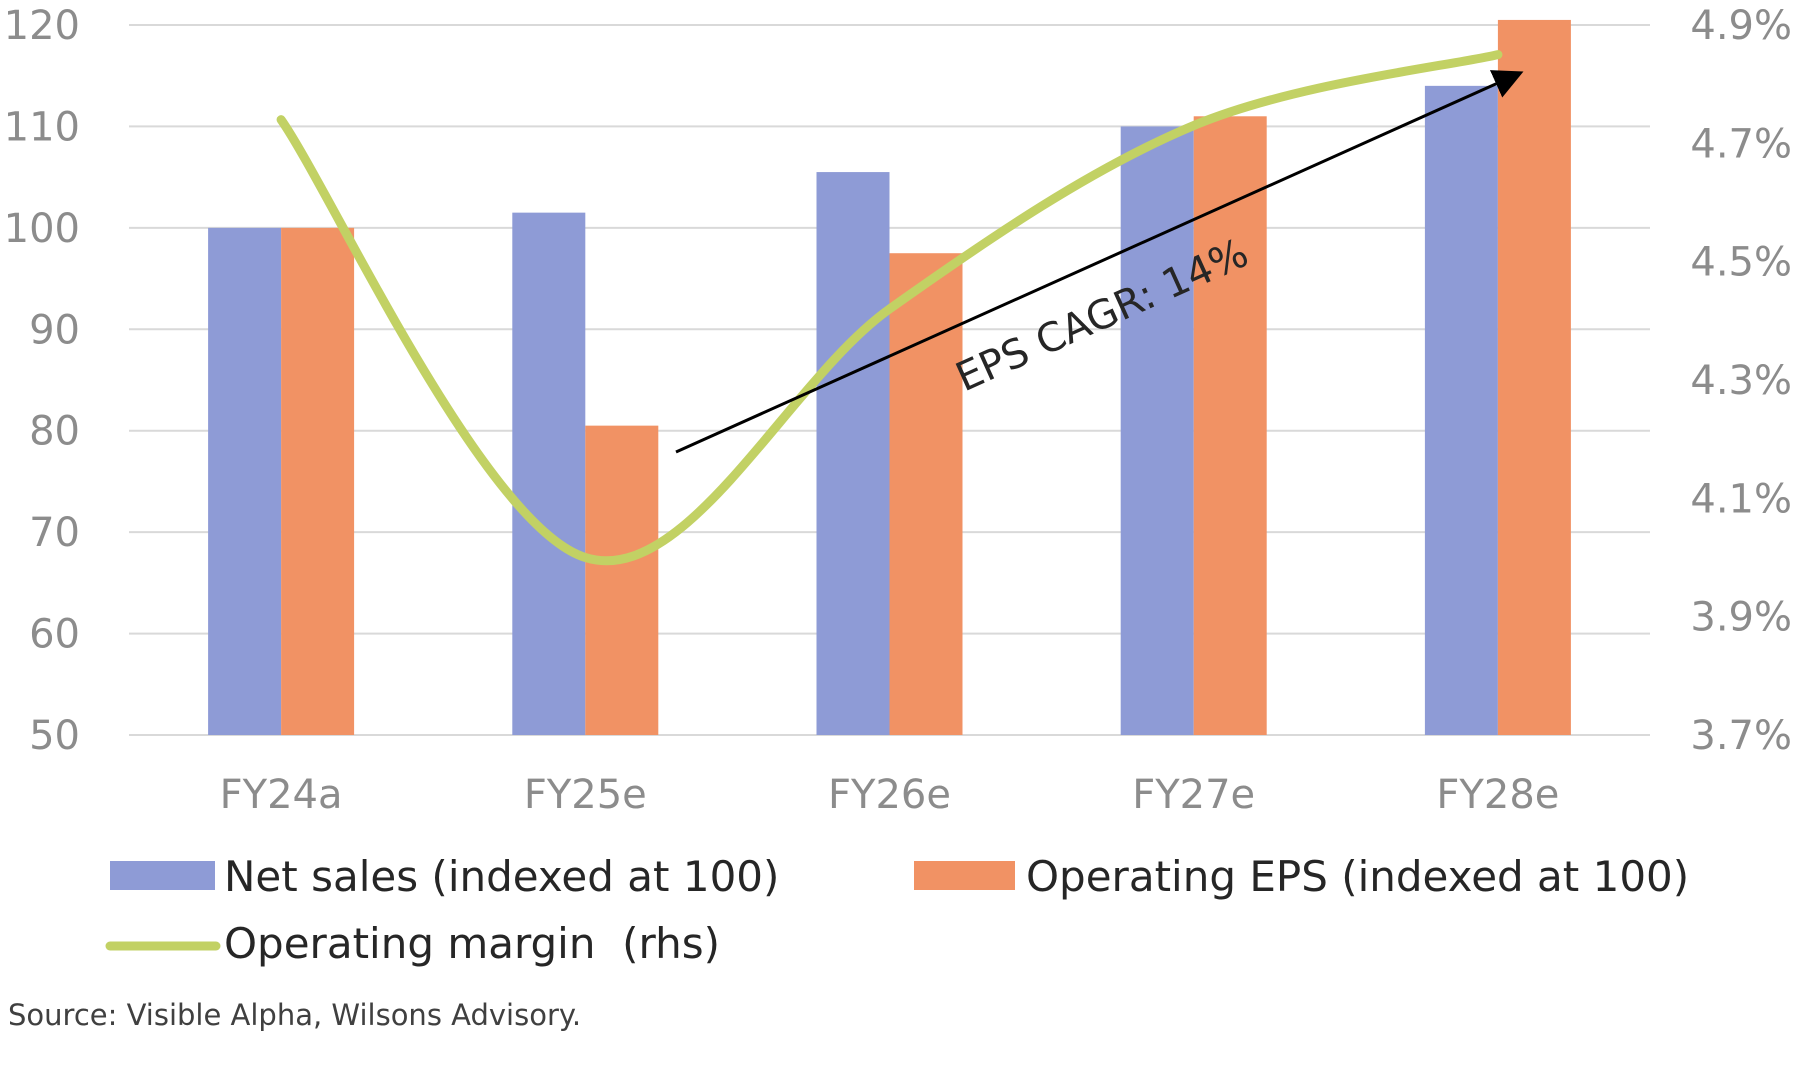  I want to click on right-tick-label: 4.3%, so click(1741, 381).